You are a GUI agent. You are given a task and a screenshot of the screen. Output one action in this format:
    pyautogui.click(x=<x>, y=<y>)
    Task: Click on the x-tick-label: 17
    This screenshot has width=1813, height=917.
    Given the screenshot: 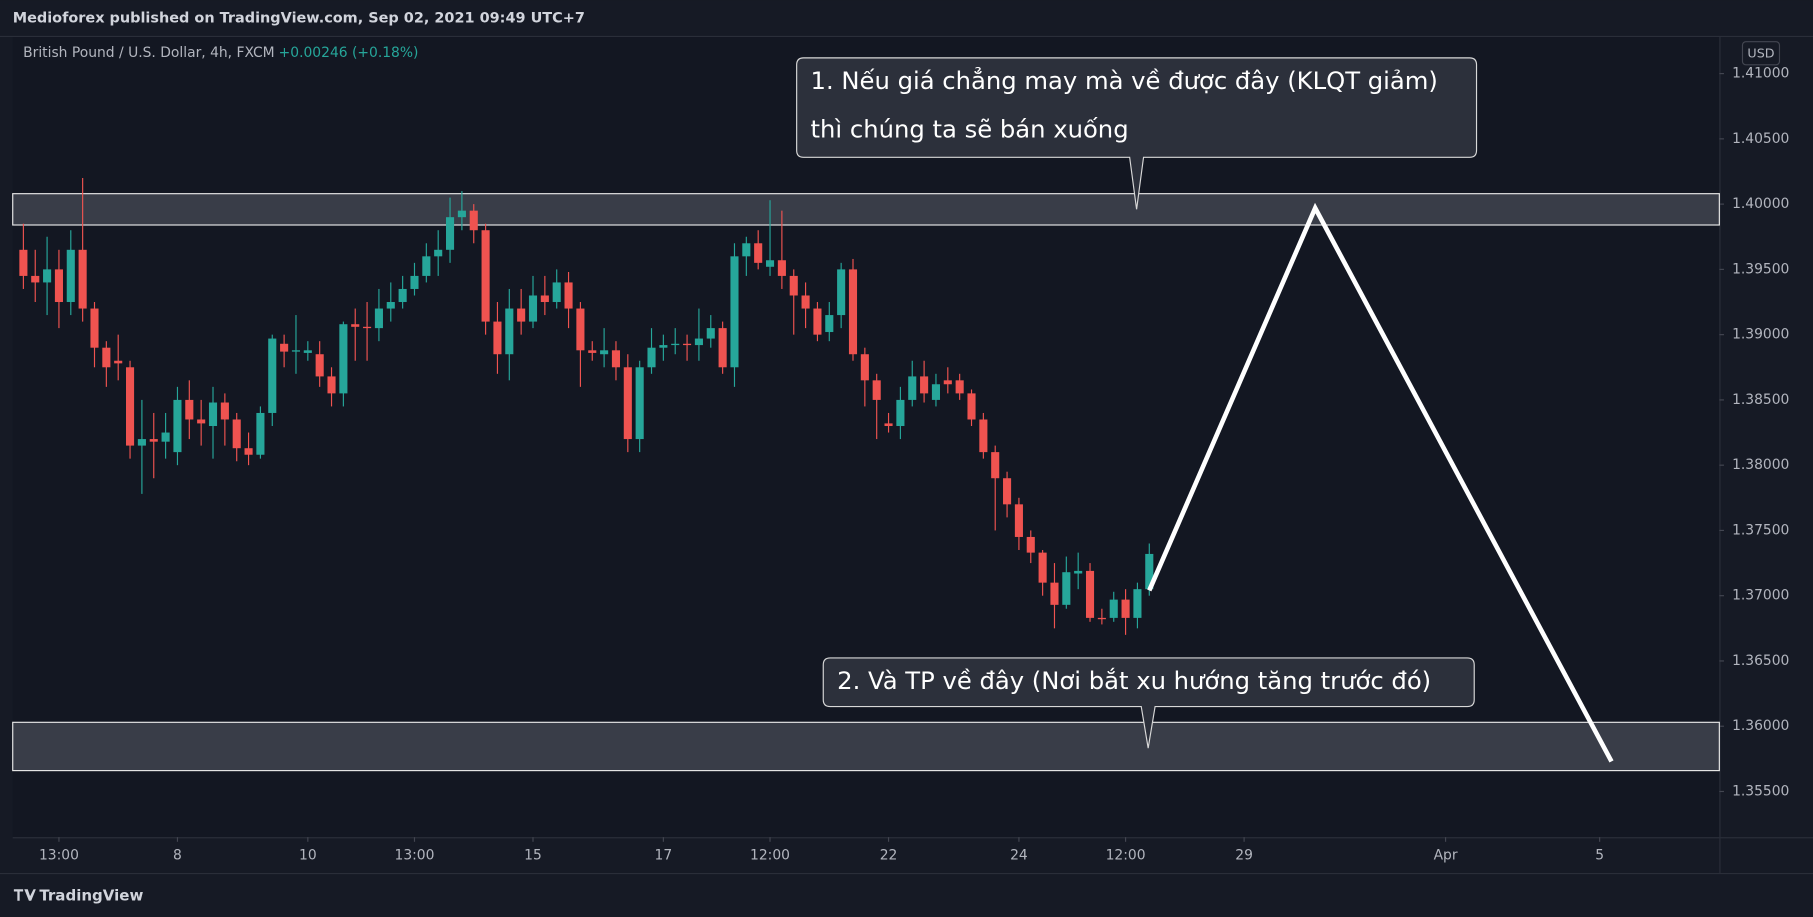 What is the action you would take?
    pyautogui.click(x=664, y=856)
    